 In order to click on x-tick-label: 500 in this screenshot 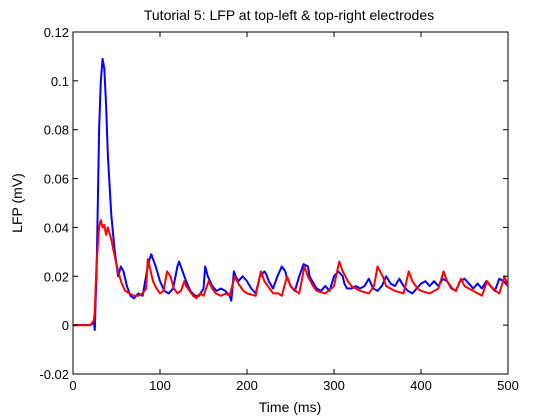, I will do `click(508, 385)`.